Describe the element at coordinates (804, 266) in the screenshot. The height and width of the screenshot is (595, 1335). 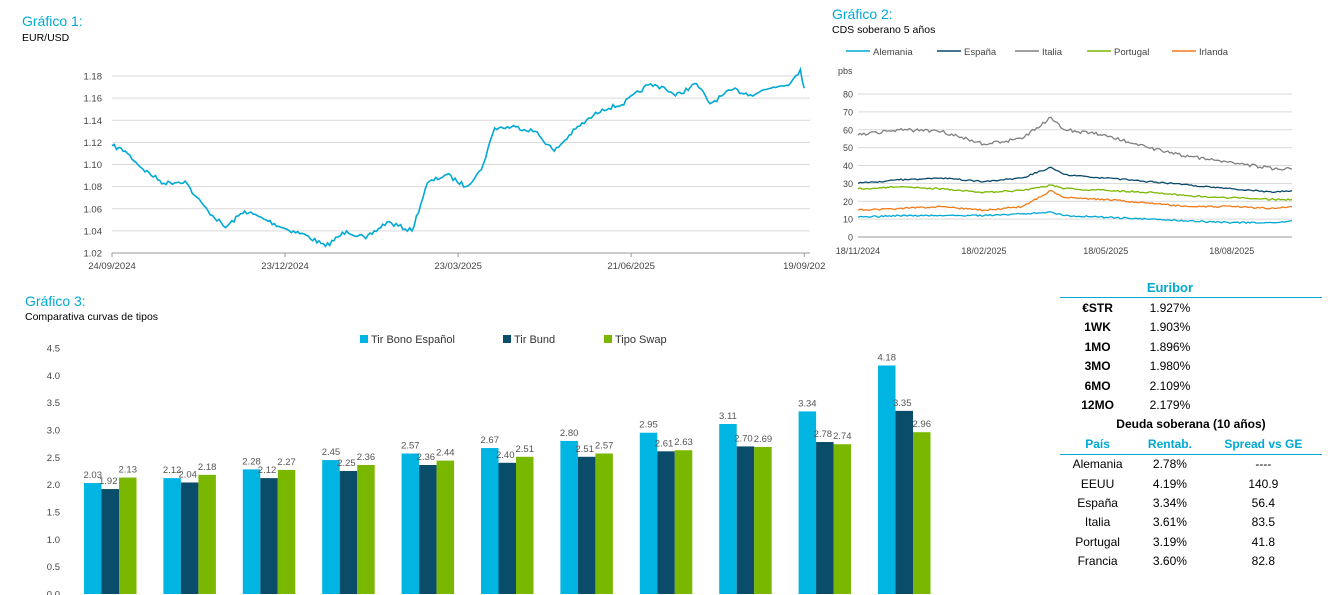
I see `x-tick-label: 19/09/202` at that location.